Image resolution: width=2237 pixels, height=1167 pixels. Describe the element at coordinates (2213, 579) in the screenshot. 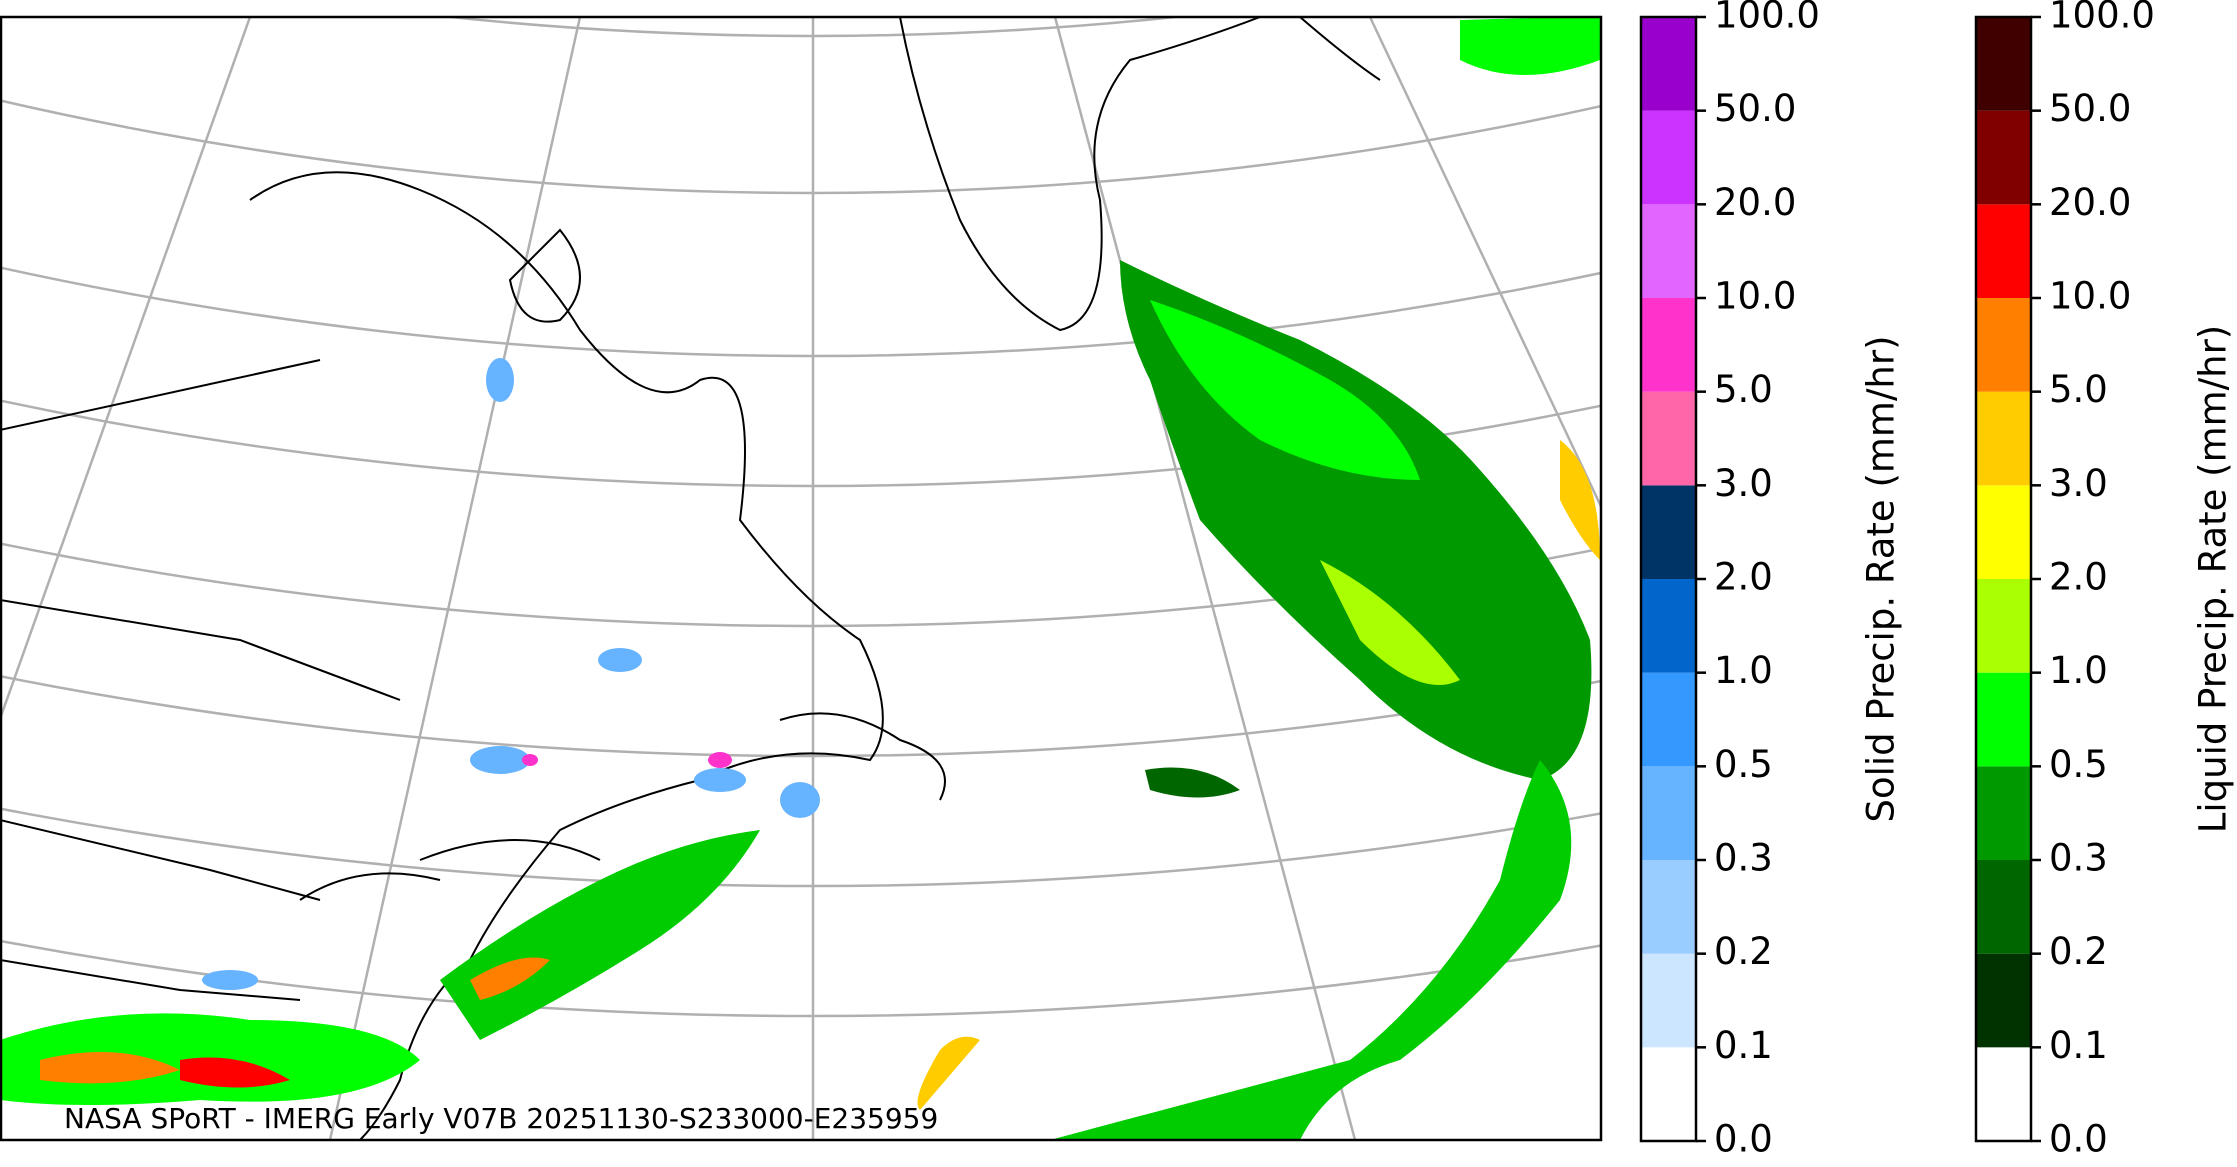

I see `colorbar-label: Liquid Precip. Rate (mm/hr)` at that location.